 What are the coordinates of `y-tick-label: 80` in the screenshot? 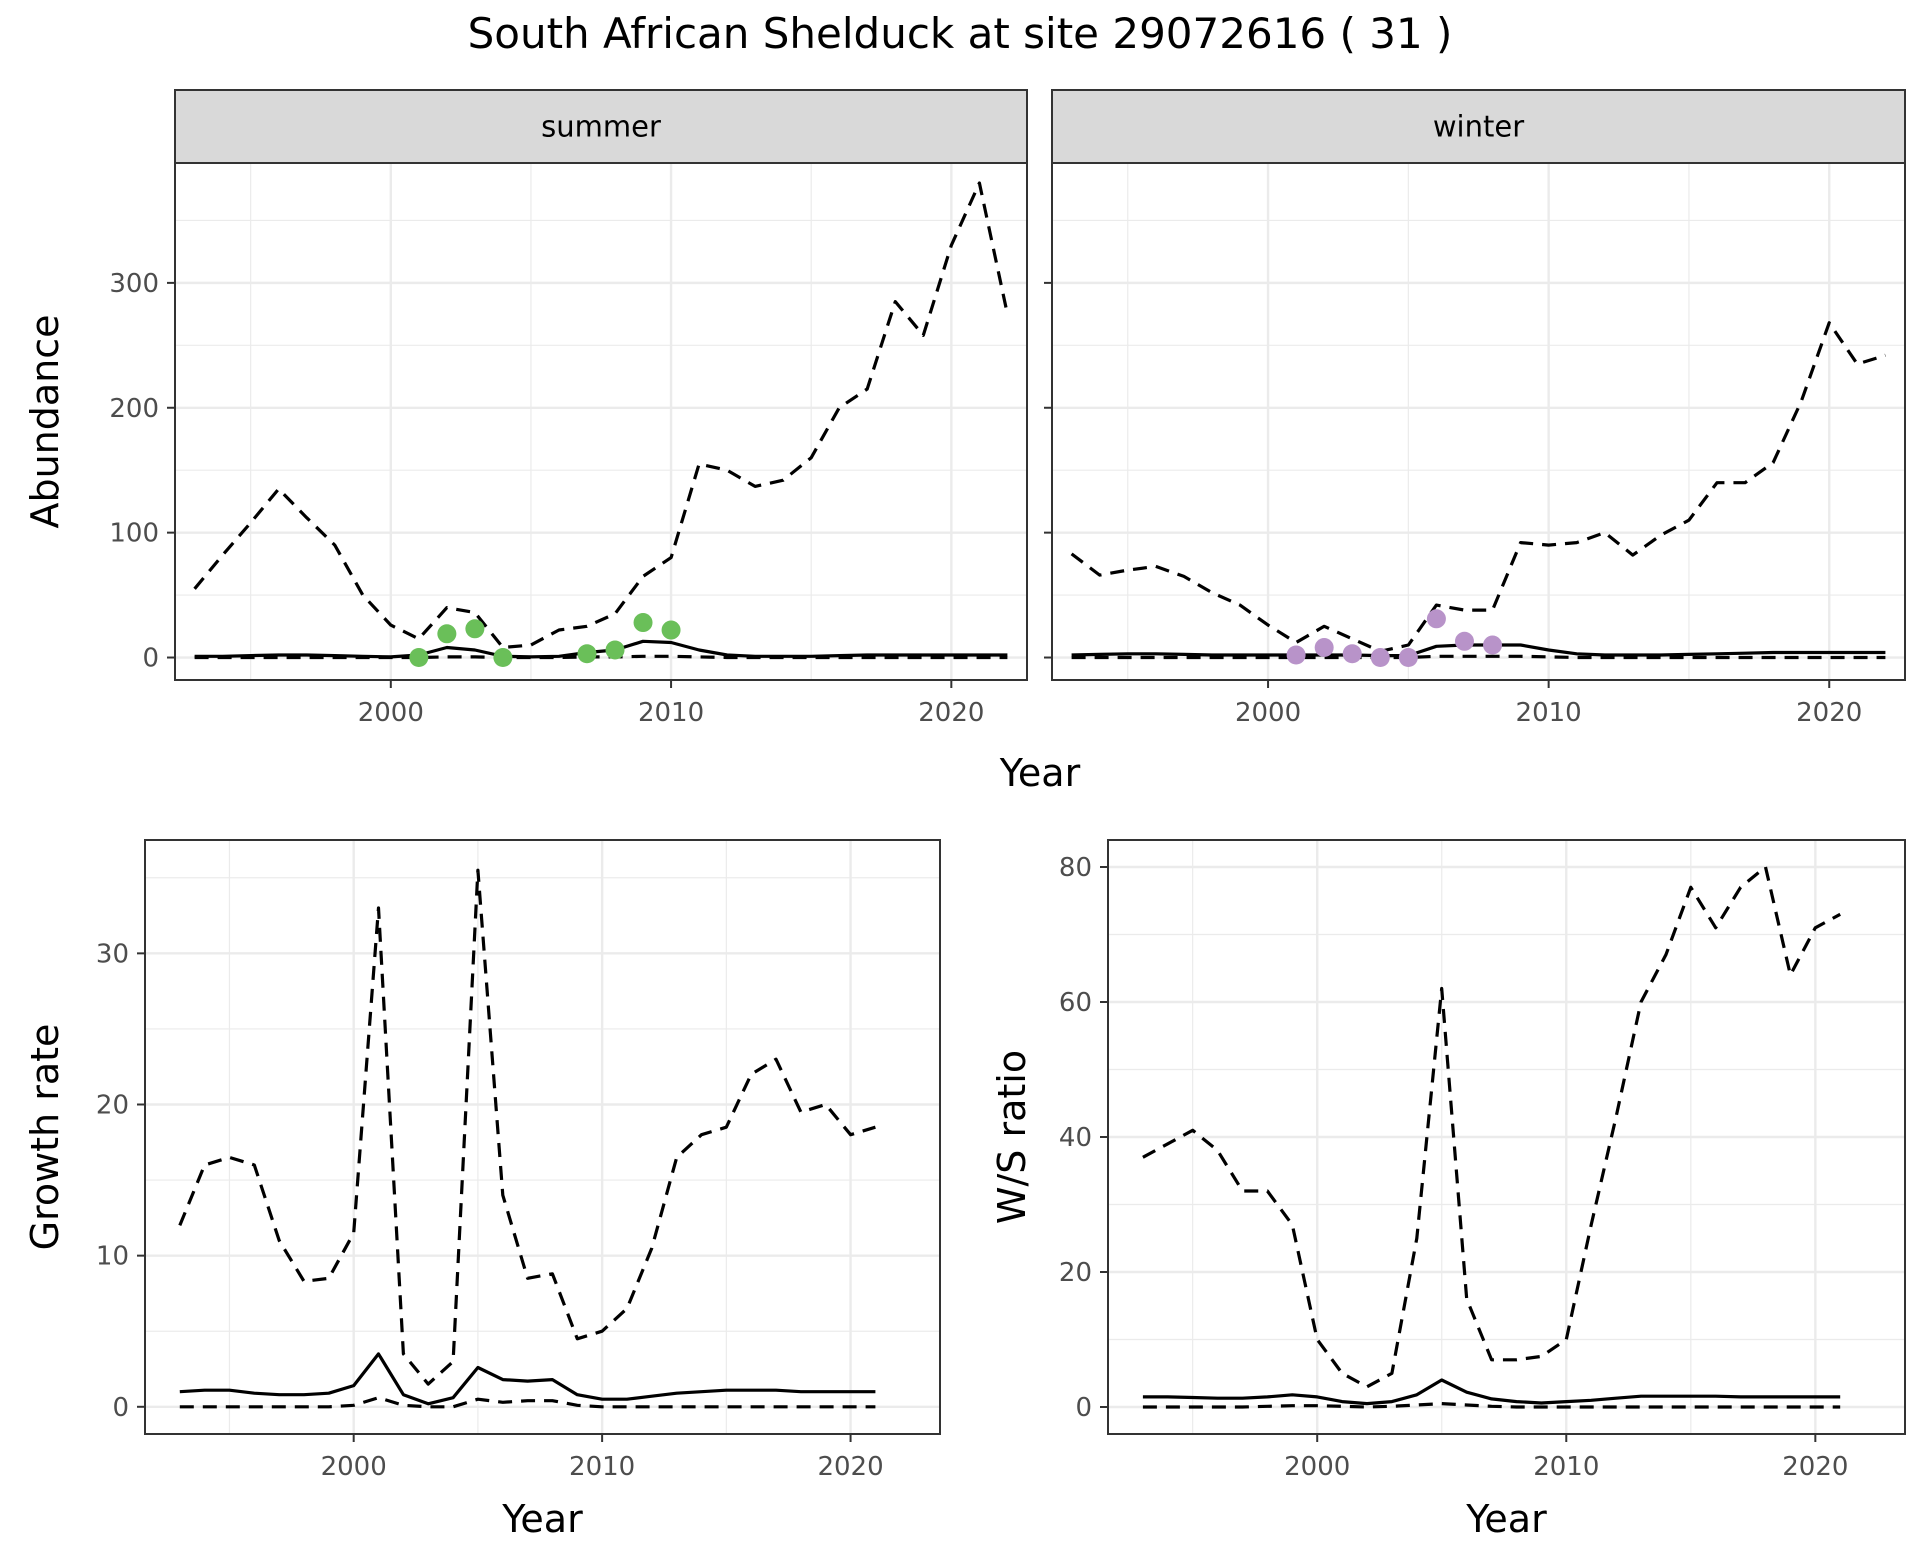 It's located at (1075, 868).